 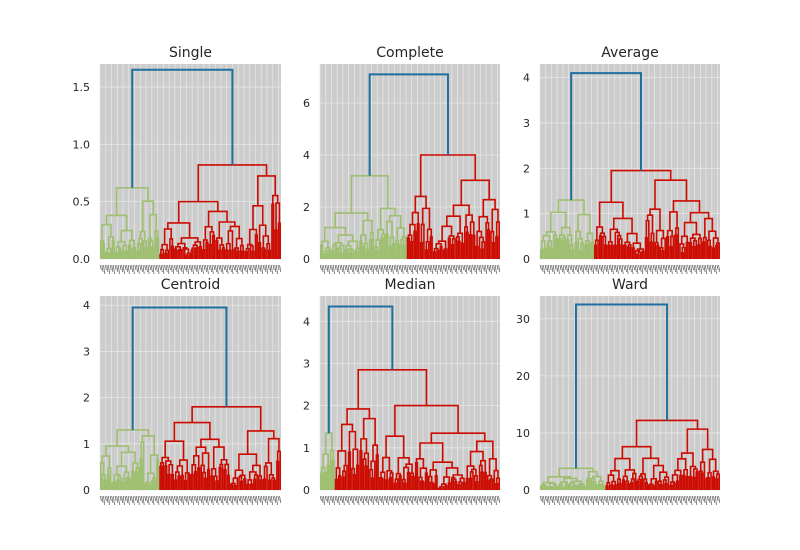 What do you see at coordinates (410, 500) in the screenshot?
I see `leaf-tick-labels` at bounding box center [410, 500].